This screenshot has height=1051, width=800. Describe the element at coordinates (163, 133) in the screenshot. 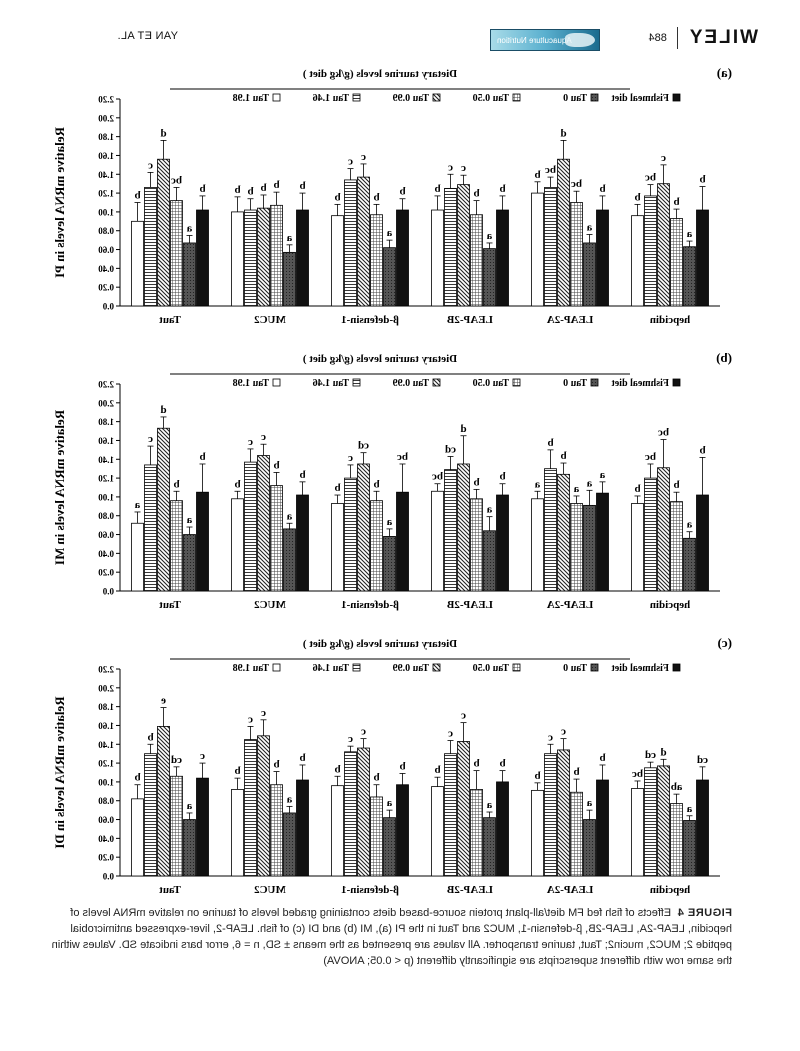

I see `significance-letter: d` at that location.